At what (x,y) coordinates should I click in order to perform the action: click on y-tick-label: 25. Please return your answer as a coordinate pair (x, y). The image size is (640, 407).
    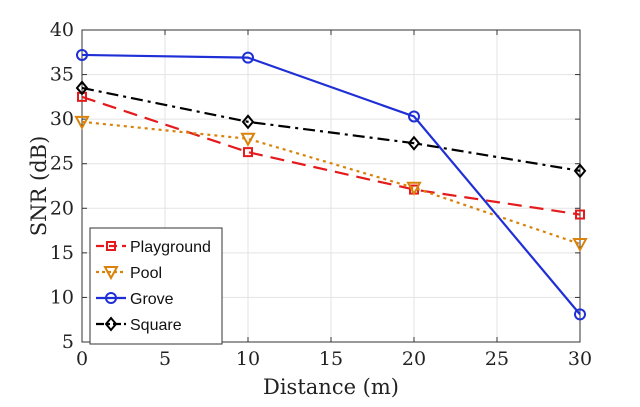
    Looking at the image, I should click on (62, 164).